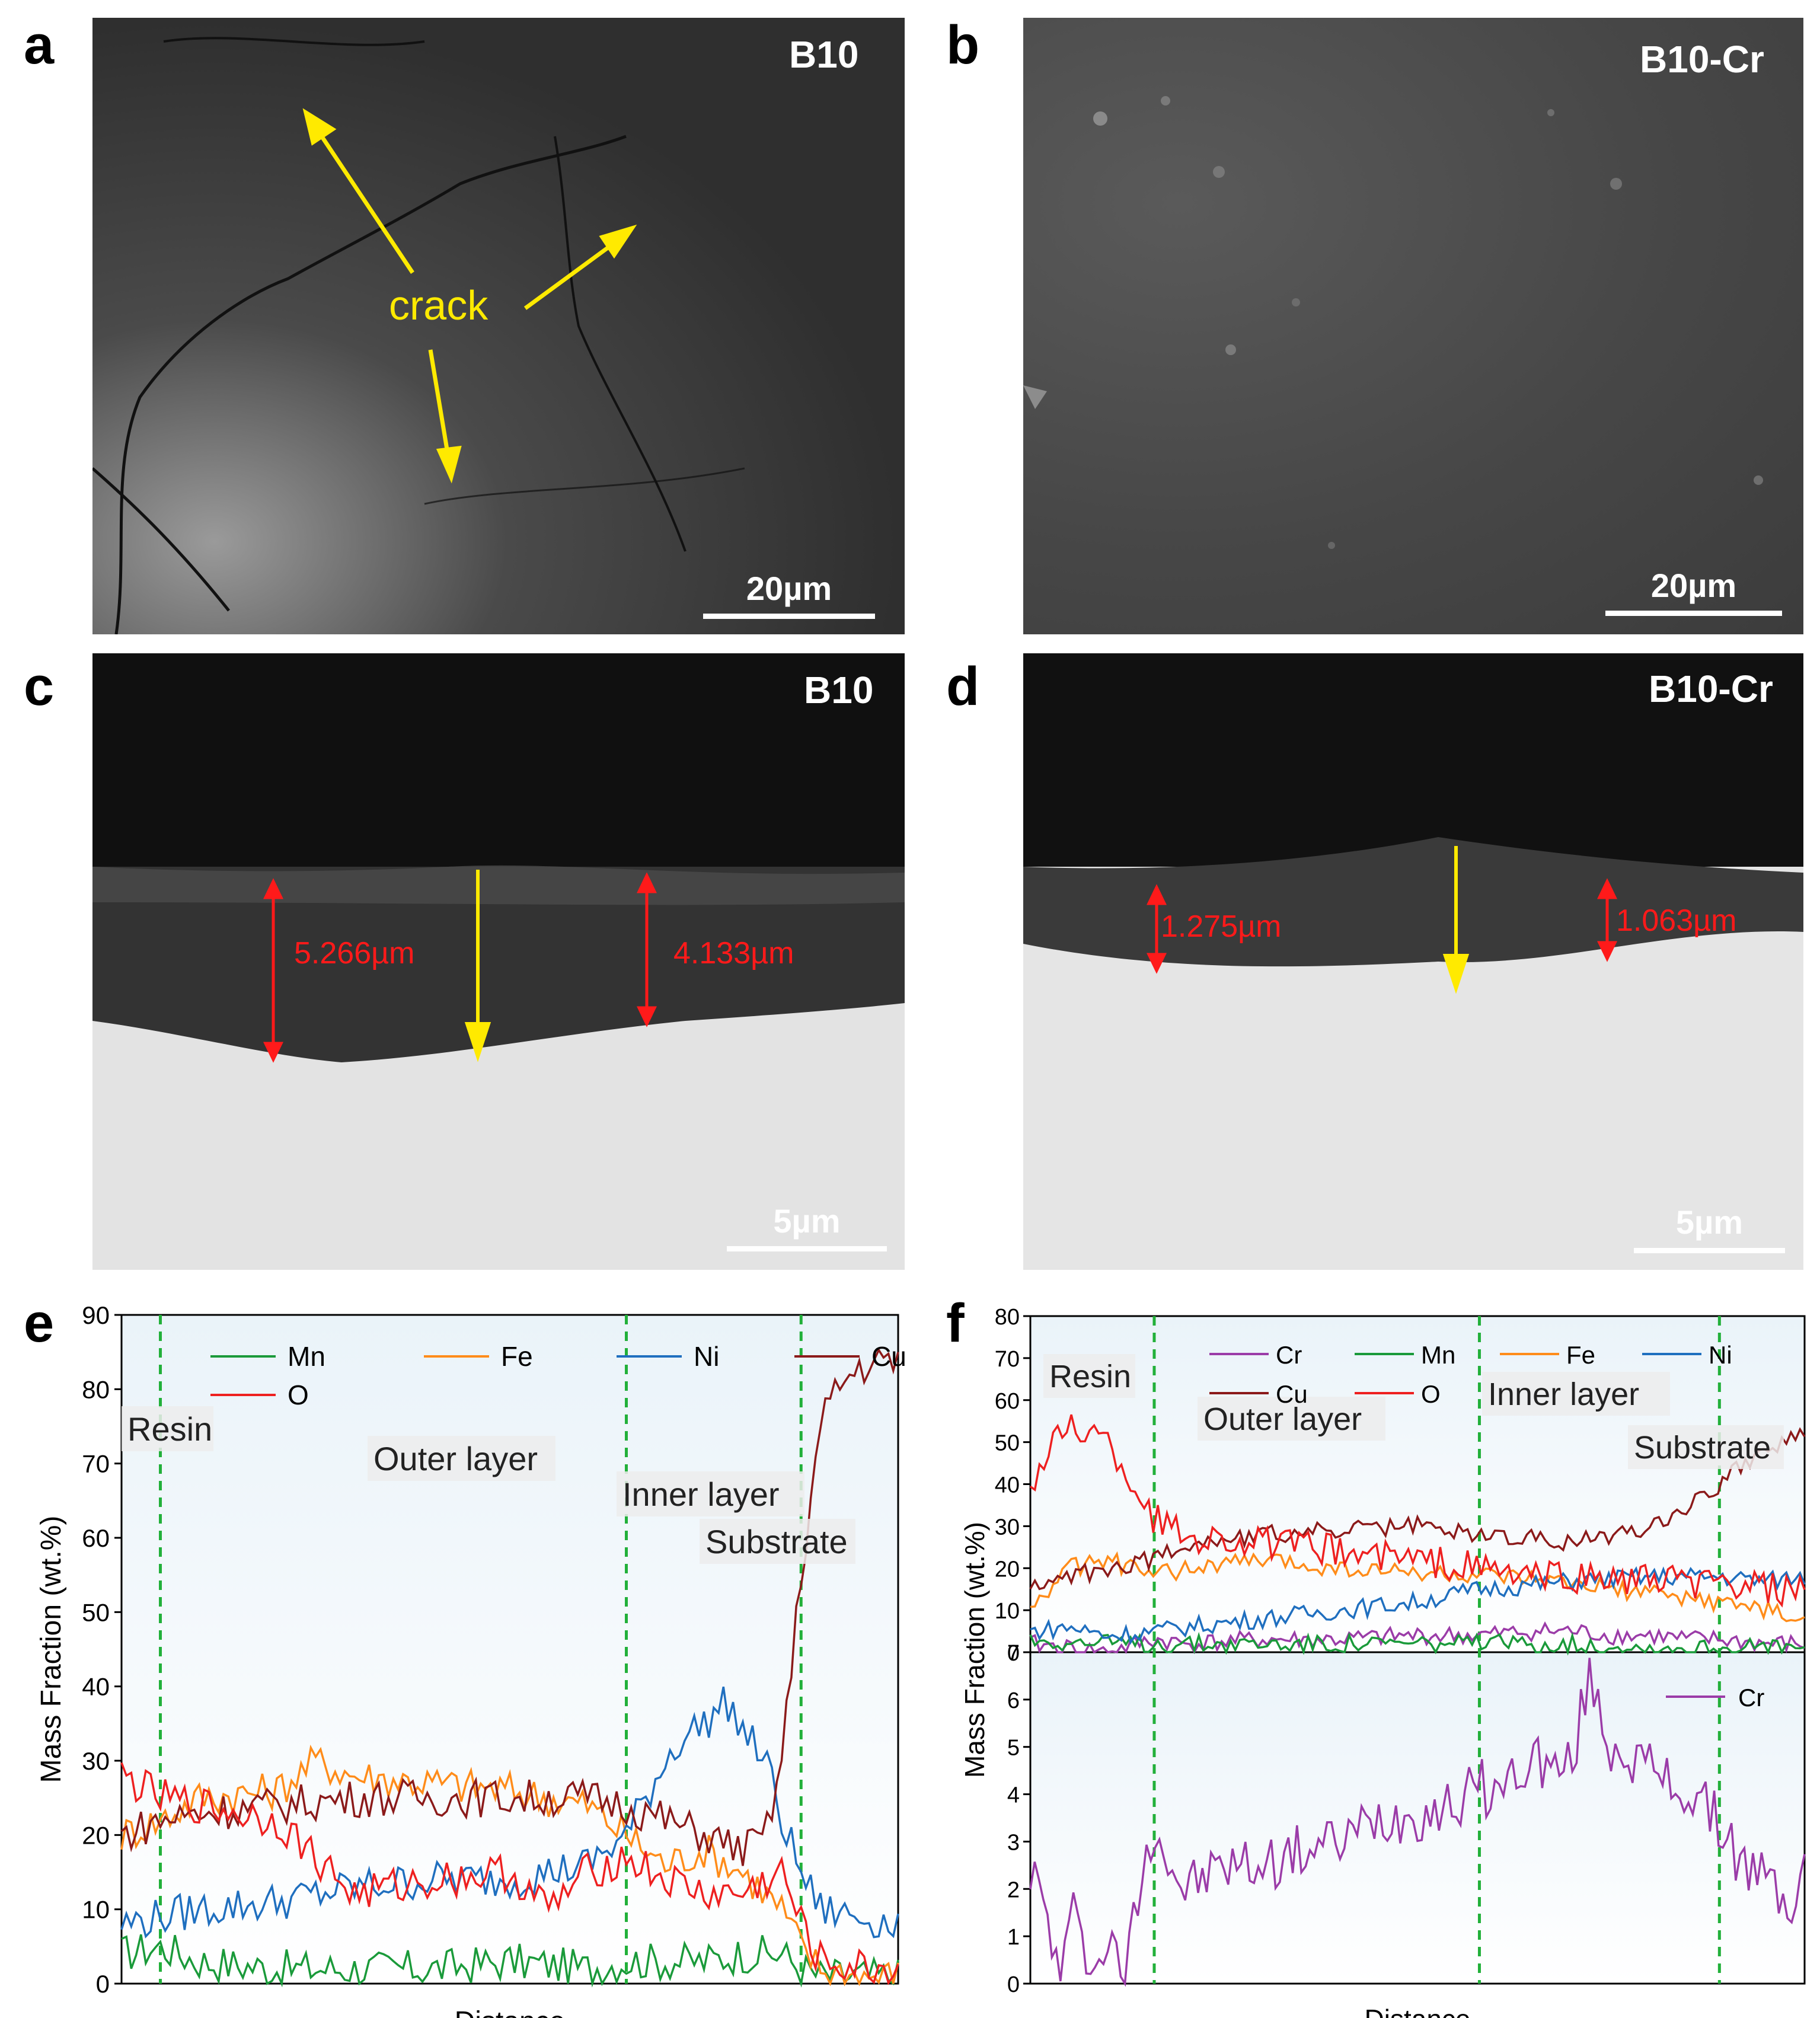 This screenshot has height=2018, width=1820. I want to click on y-tick-label-f-top: 10, so click(1008, 1612).